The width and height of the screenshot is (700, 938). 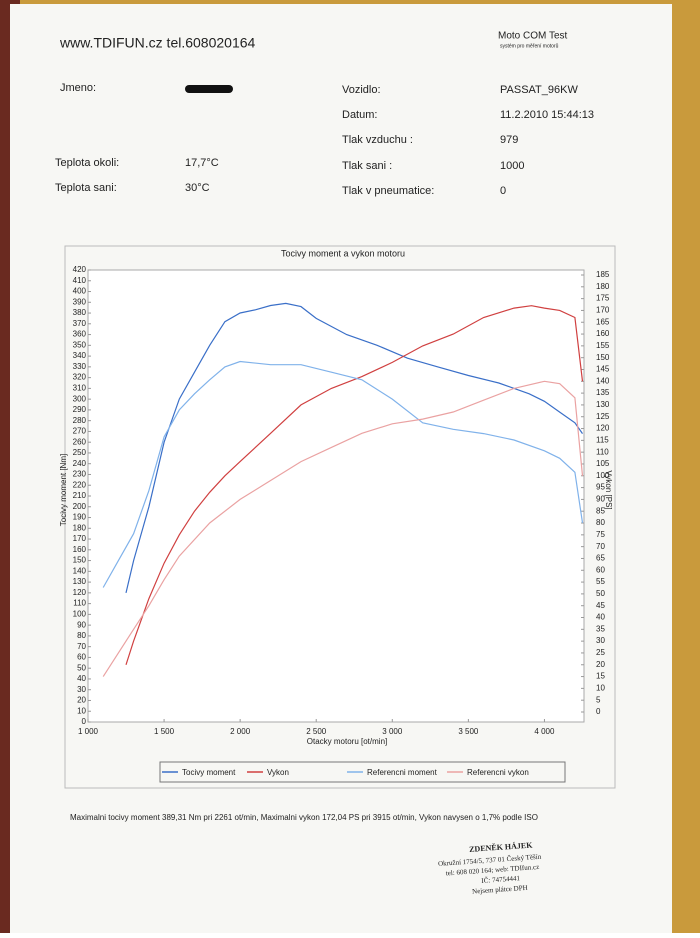 What do you see at coordinates (81, 700) in the screenshot?
I see `y-tick-label: 20` at bounding box center [81, 700].